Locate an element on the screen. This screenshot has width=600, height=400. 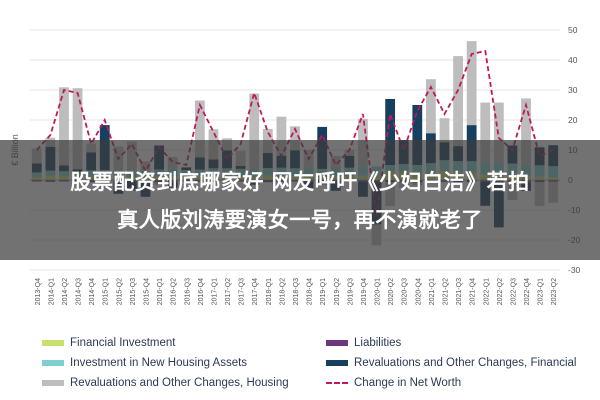
x-tick-label: 2016-Q4 is located at coordinates (201, 291).